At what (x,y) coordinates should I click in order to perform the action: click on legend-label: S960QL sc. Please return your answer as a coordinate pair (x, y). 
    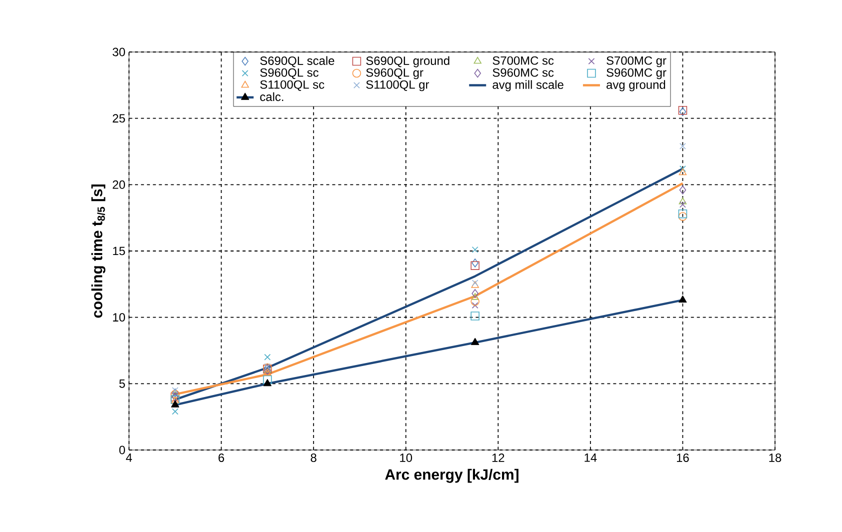
    Looking at the image, I should click on (289, 73).